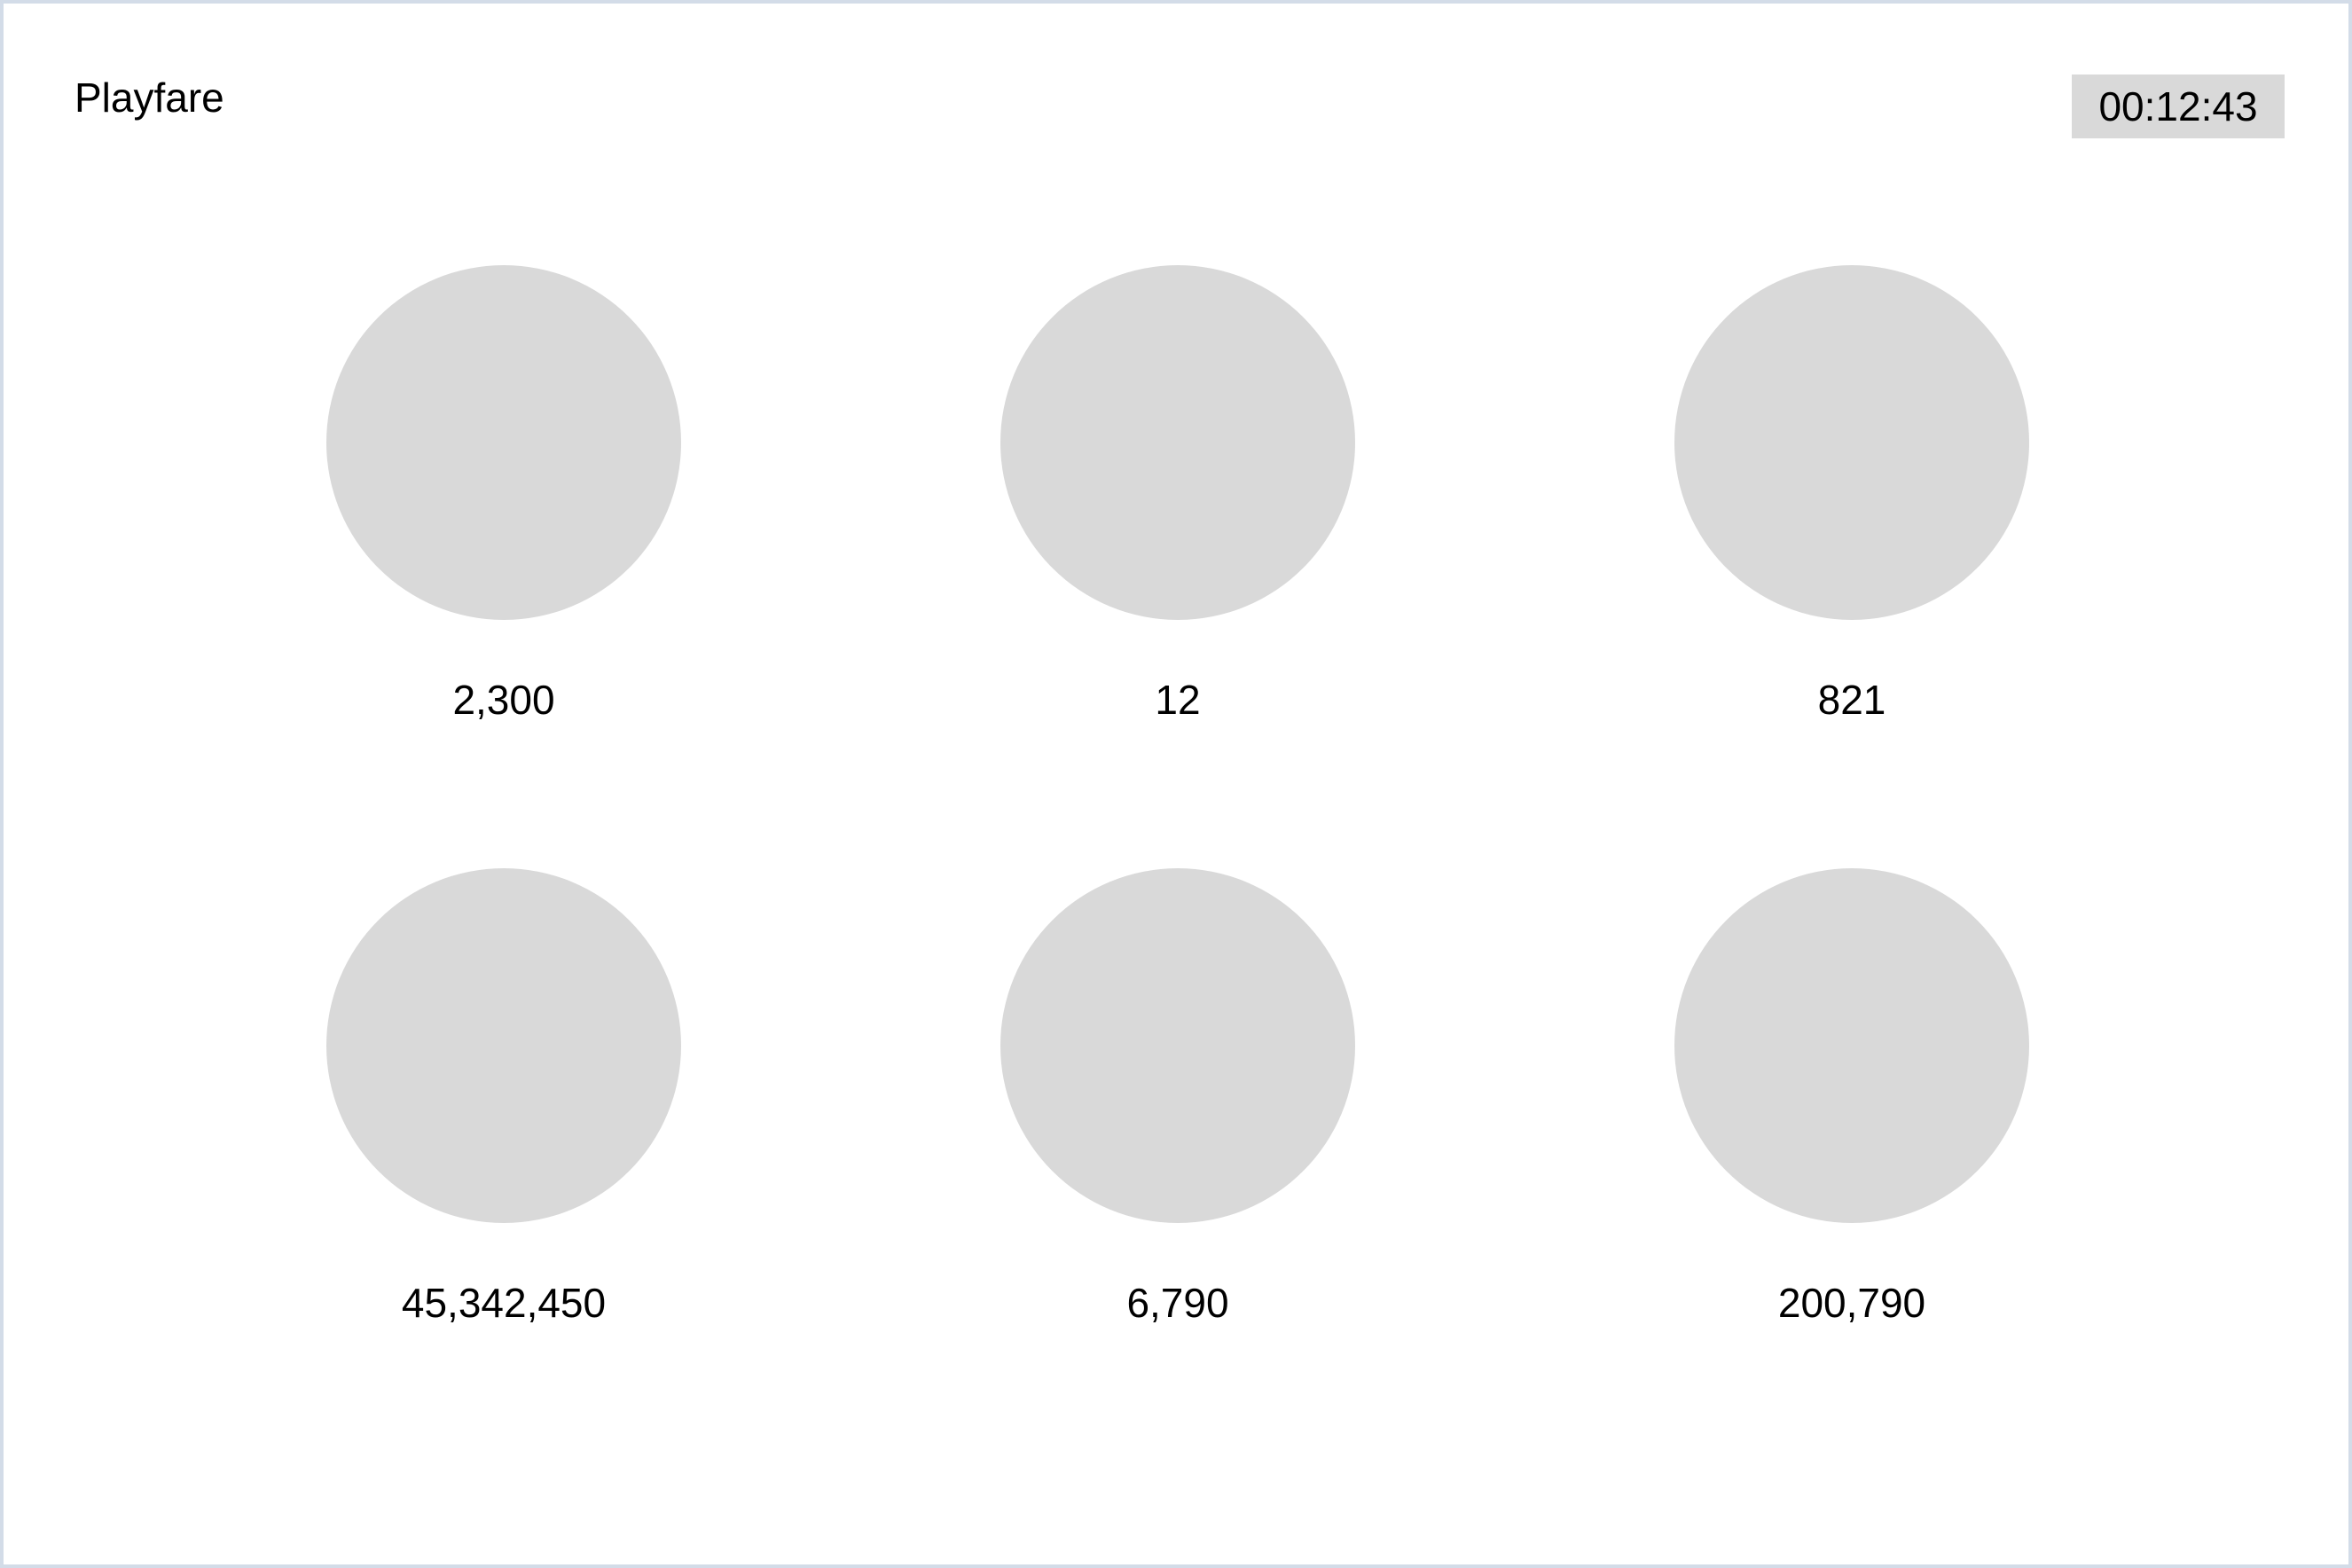 The width and height of the screenshot is (2352, 1568). I want to click on tile-4-value: 45,342,450, so click(504, 1303).